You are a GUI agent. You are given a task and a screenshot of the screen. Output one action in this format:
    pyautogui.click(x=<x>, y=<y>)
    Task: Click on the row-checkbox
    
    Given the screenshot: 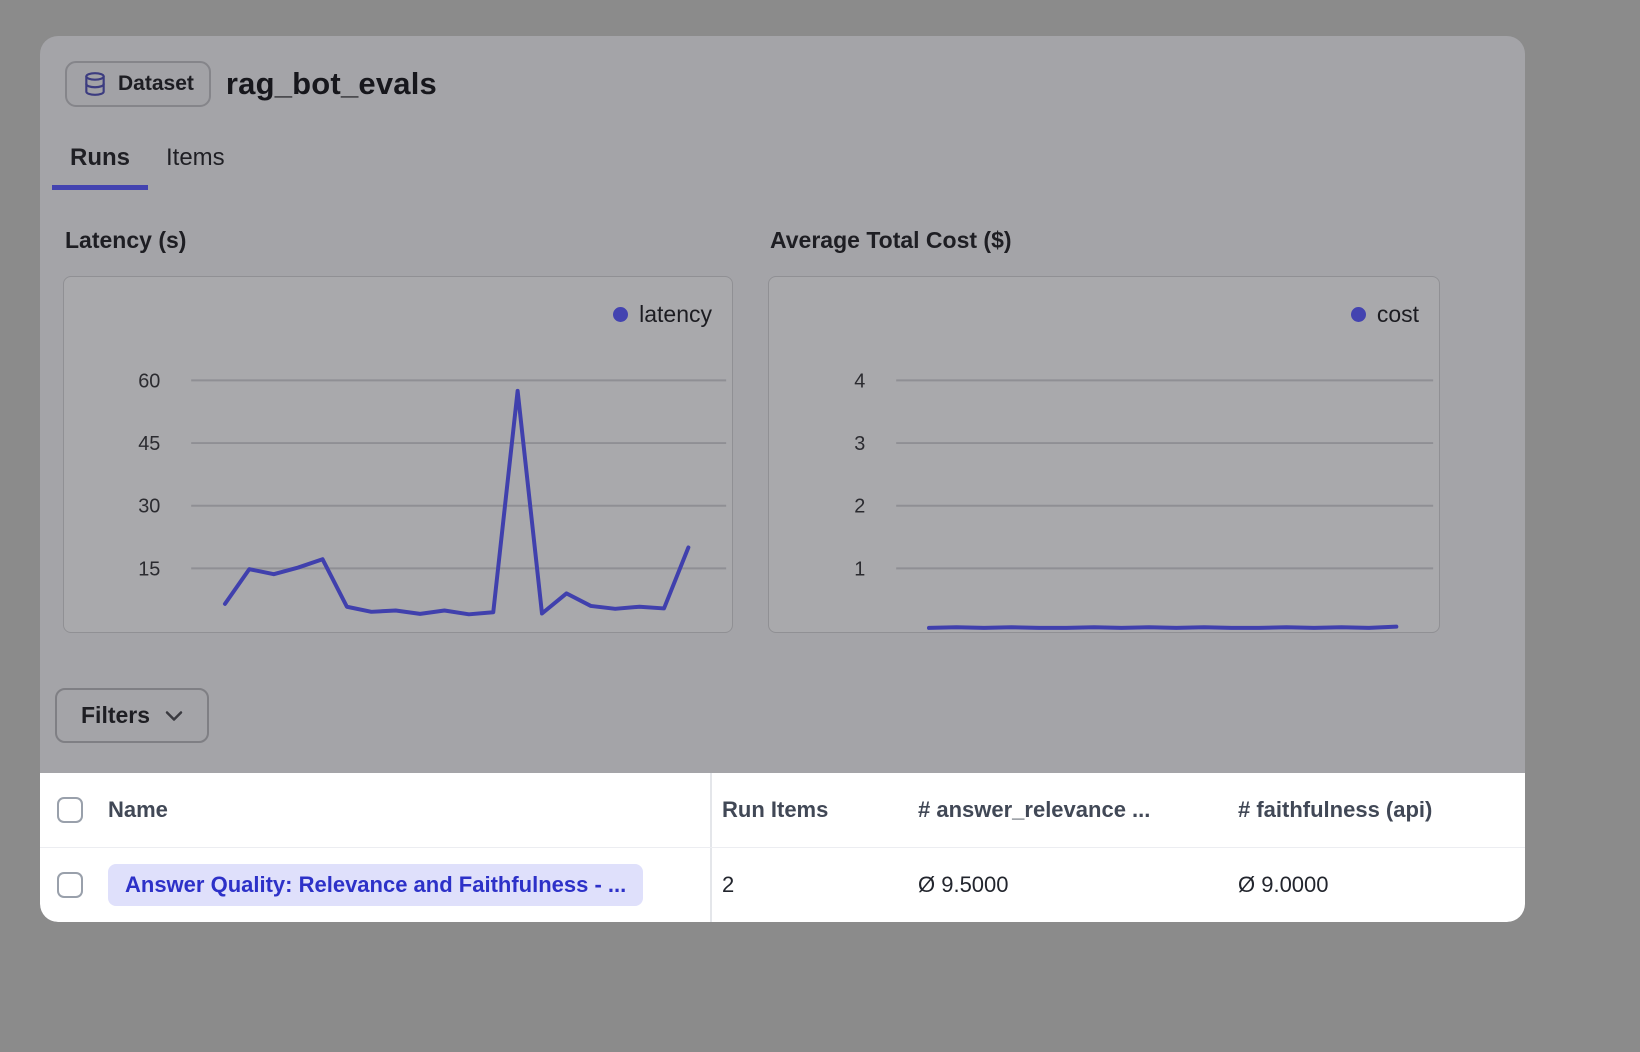 What is the action you would take?
    pyautogui.click(x=70, y=885)
    